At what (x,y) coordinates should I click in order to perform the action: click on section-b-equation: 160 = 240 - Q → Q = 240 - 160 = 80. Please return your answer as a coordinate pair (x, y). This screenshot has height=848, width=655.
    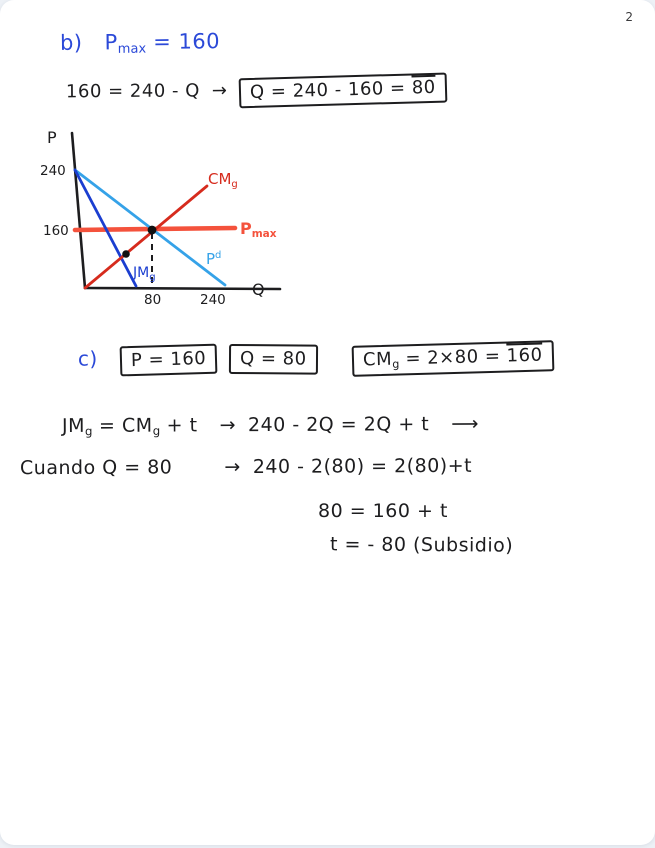
    Looking at the image, I should click on (256, 90).